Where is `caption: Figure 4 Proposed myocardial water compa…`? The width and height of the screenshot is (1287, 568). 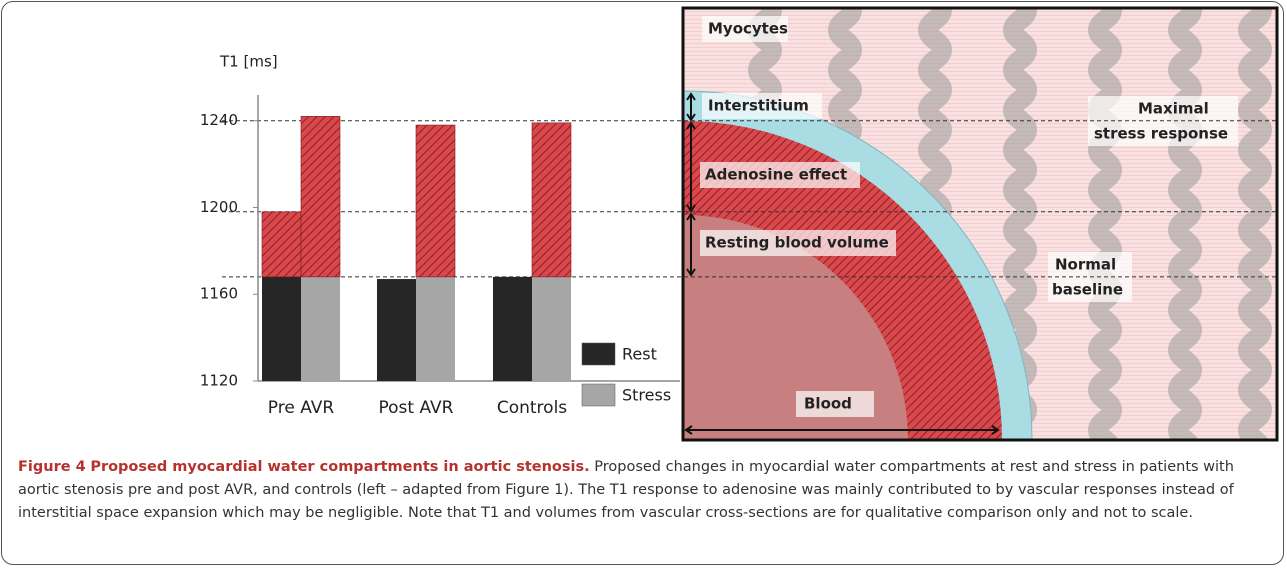
caption: Figure 4 Proposed myocardial water compa… is located at coordinates (643, 490).